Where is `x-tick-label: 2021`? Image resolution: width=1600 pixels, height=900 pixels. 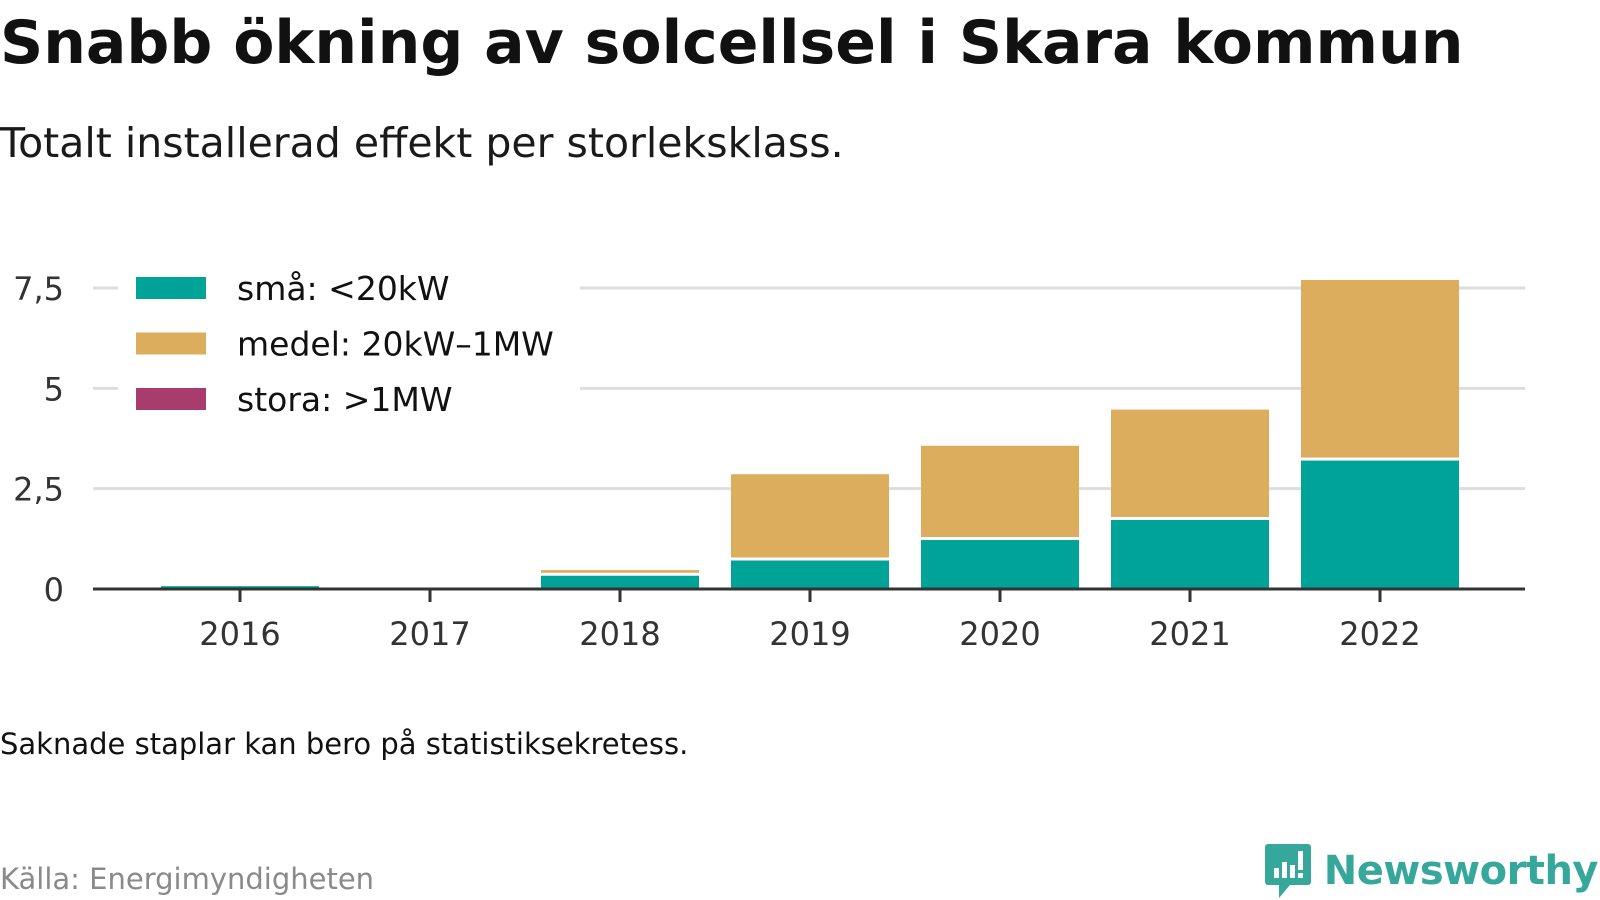
x-tick-label: 2021 is located at coordinates (1189, 634).